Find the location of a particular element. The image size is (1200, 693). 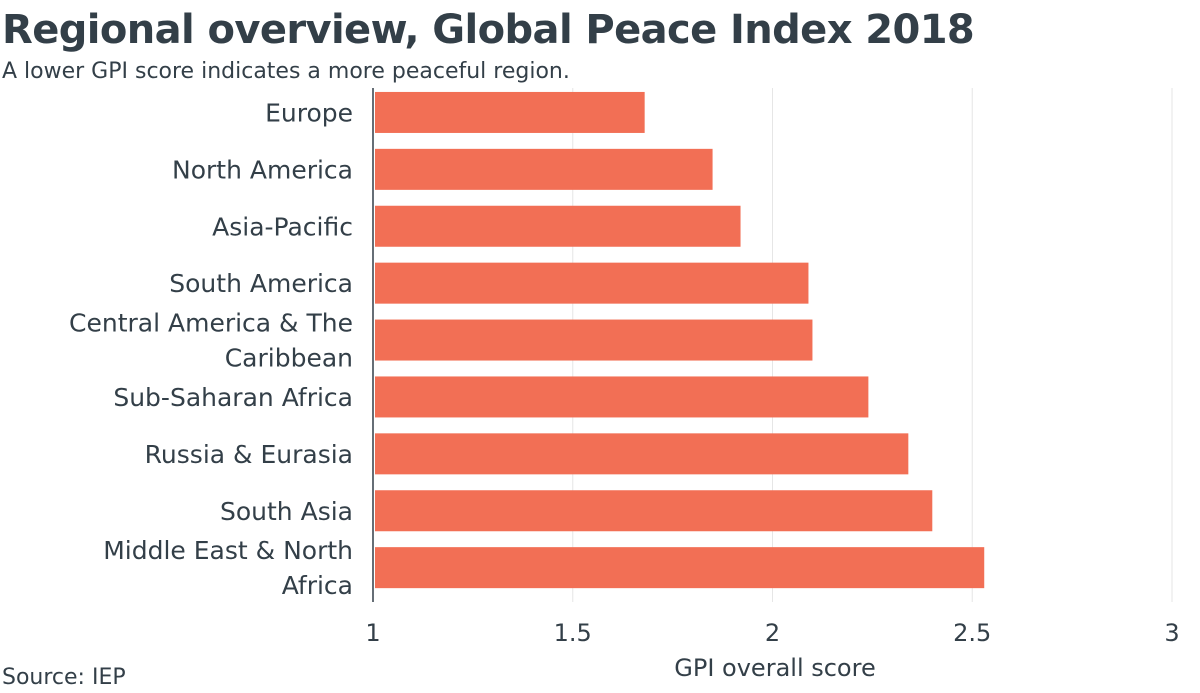

x-tick-label: 2.5 is located at coordinates (972, 633).